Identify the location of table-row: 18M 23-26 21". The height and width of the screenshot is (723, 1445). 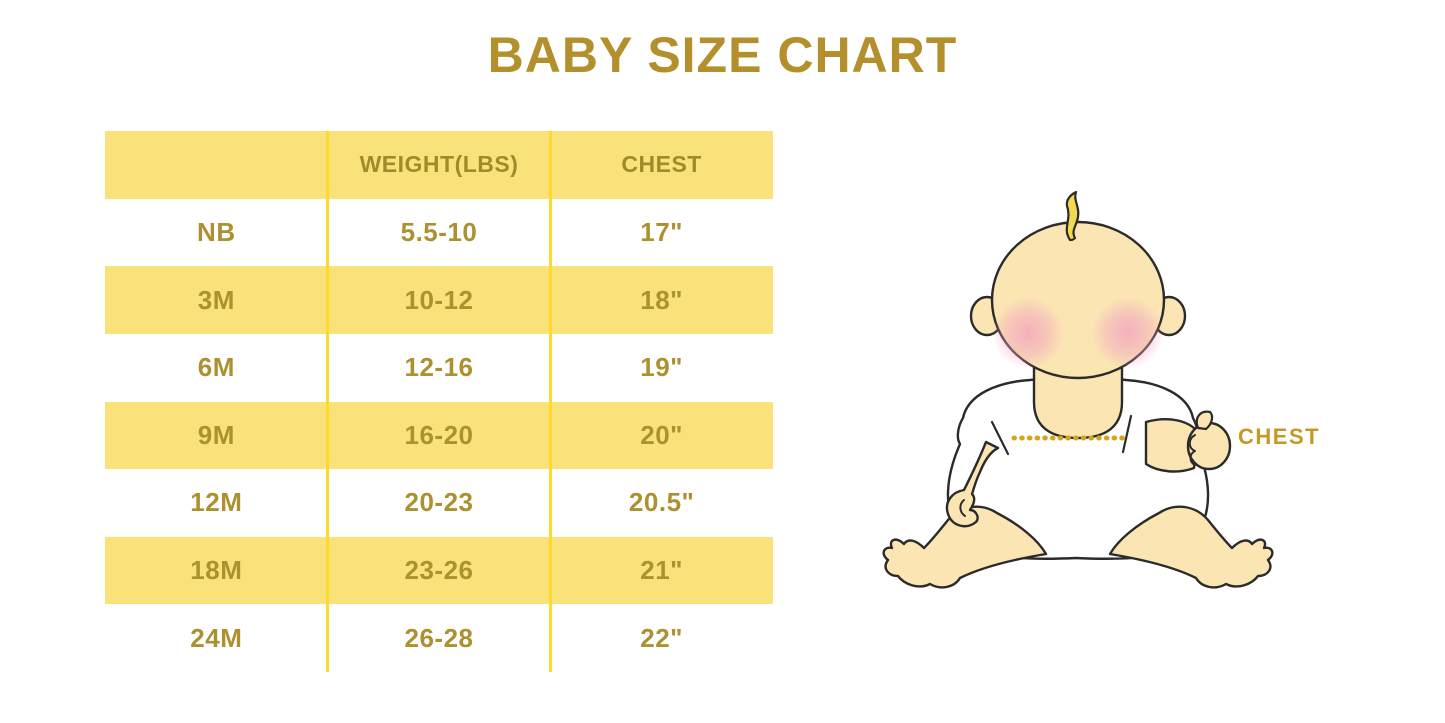
(439, 570).